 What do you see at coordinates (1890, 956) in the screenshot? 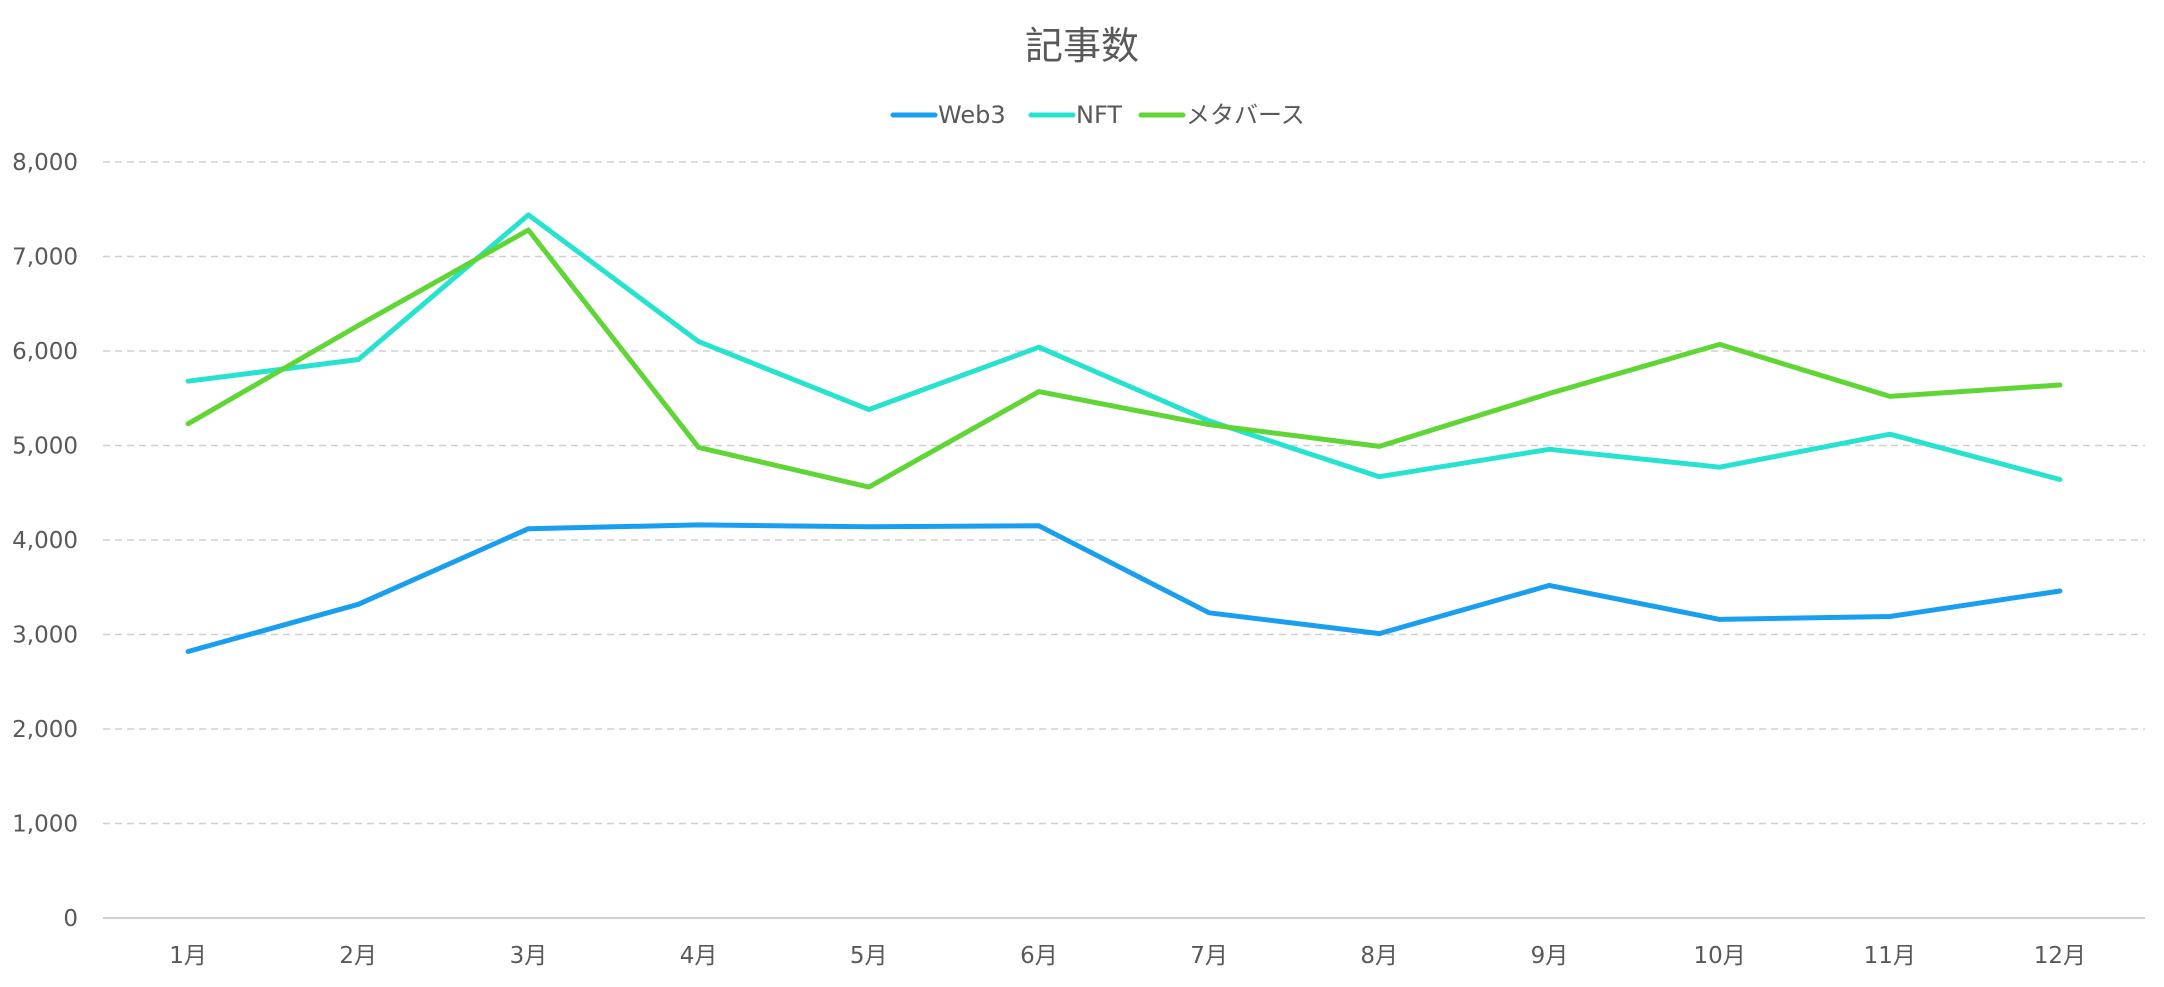
I see `x-tick-label: 11月` at bounding box center [1890, 956].